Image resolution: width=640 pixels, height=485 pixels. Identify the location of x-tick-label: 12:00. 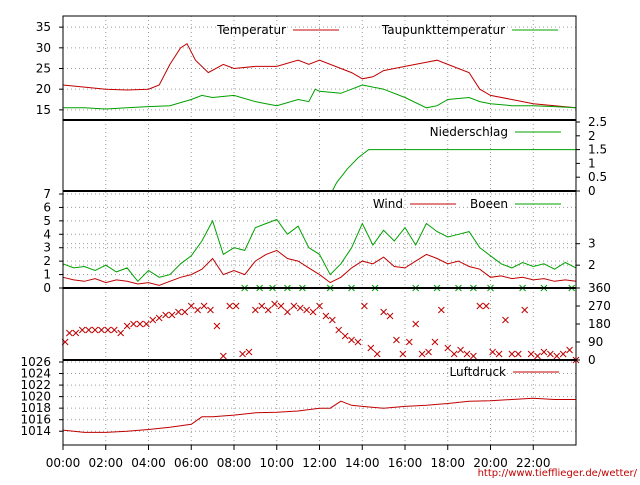
(319, 463).